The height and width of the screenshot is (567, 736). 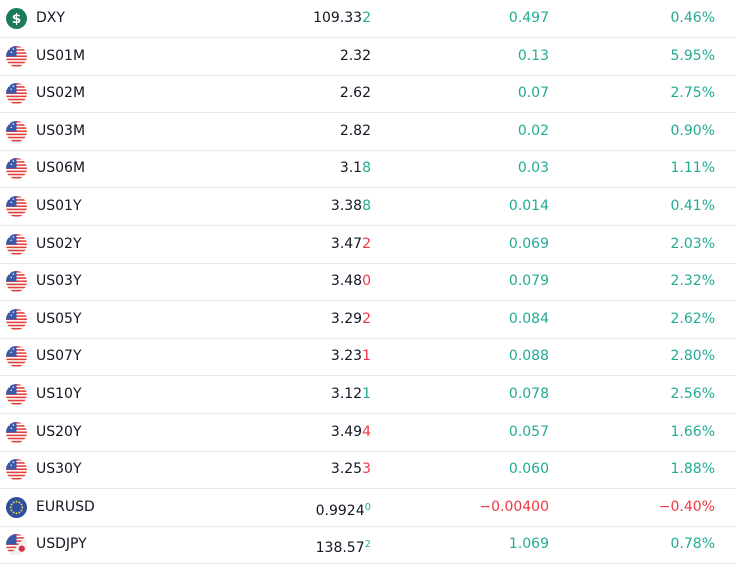 I want to click on watchlist-row: US03M 2.82 0.02 0.90%, so click(x=368, y=132).